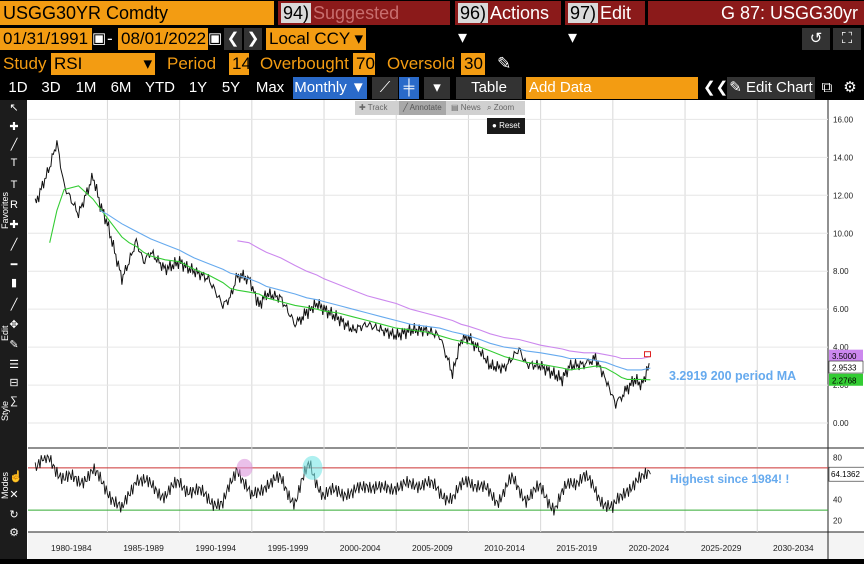  I want to click on x-tick-label: 1995-1999, so click(288, 548).